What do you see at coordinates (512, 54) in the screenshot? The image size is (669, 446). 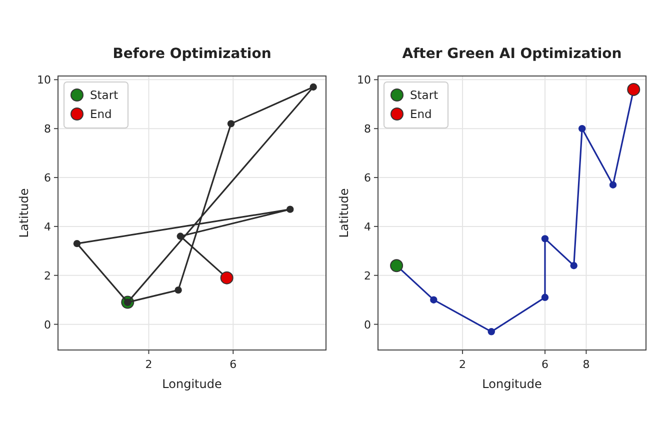 I see `chart-title: After Green AI Optimization` at bounding box center [512, 54].